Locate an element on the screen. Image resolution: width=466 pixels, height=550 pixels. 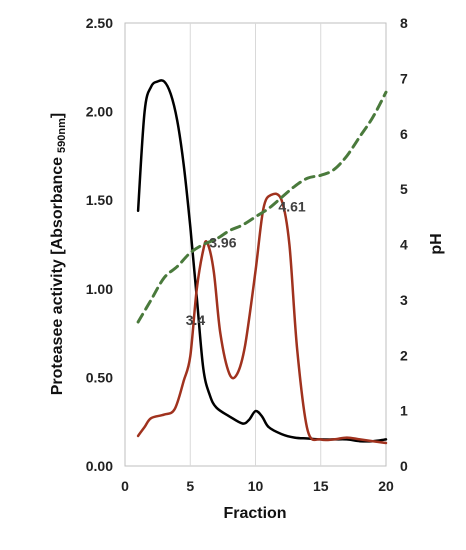
y-right-tick-label: 4 is located at coordinates (404, 245).